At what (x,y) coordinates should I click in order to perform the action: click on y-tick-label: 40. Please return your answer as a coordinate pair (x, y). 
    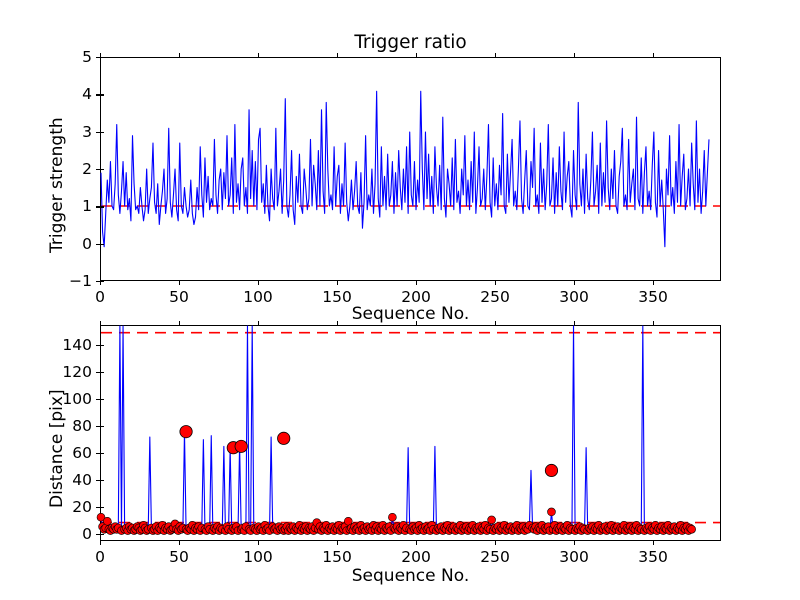
    Looking at the image, I should click on (82, 480).